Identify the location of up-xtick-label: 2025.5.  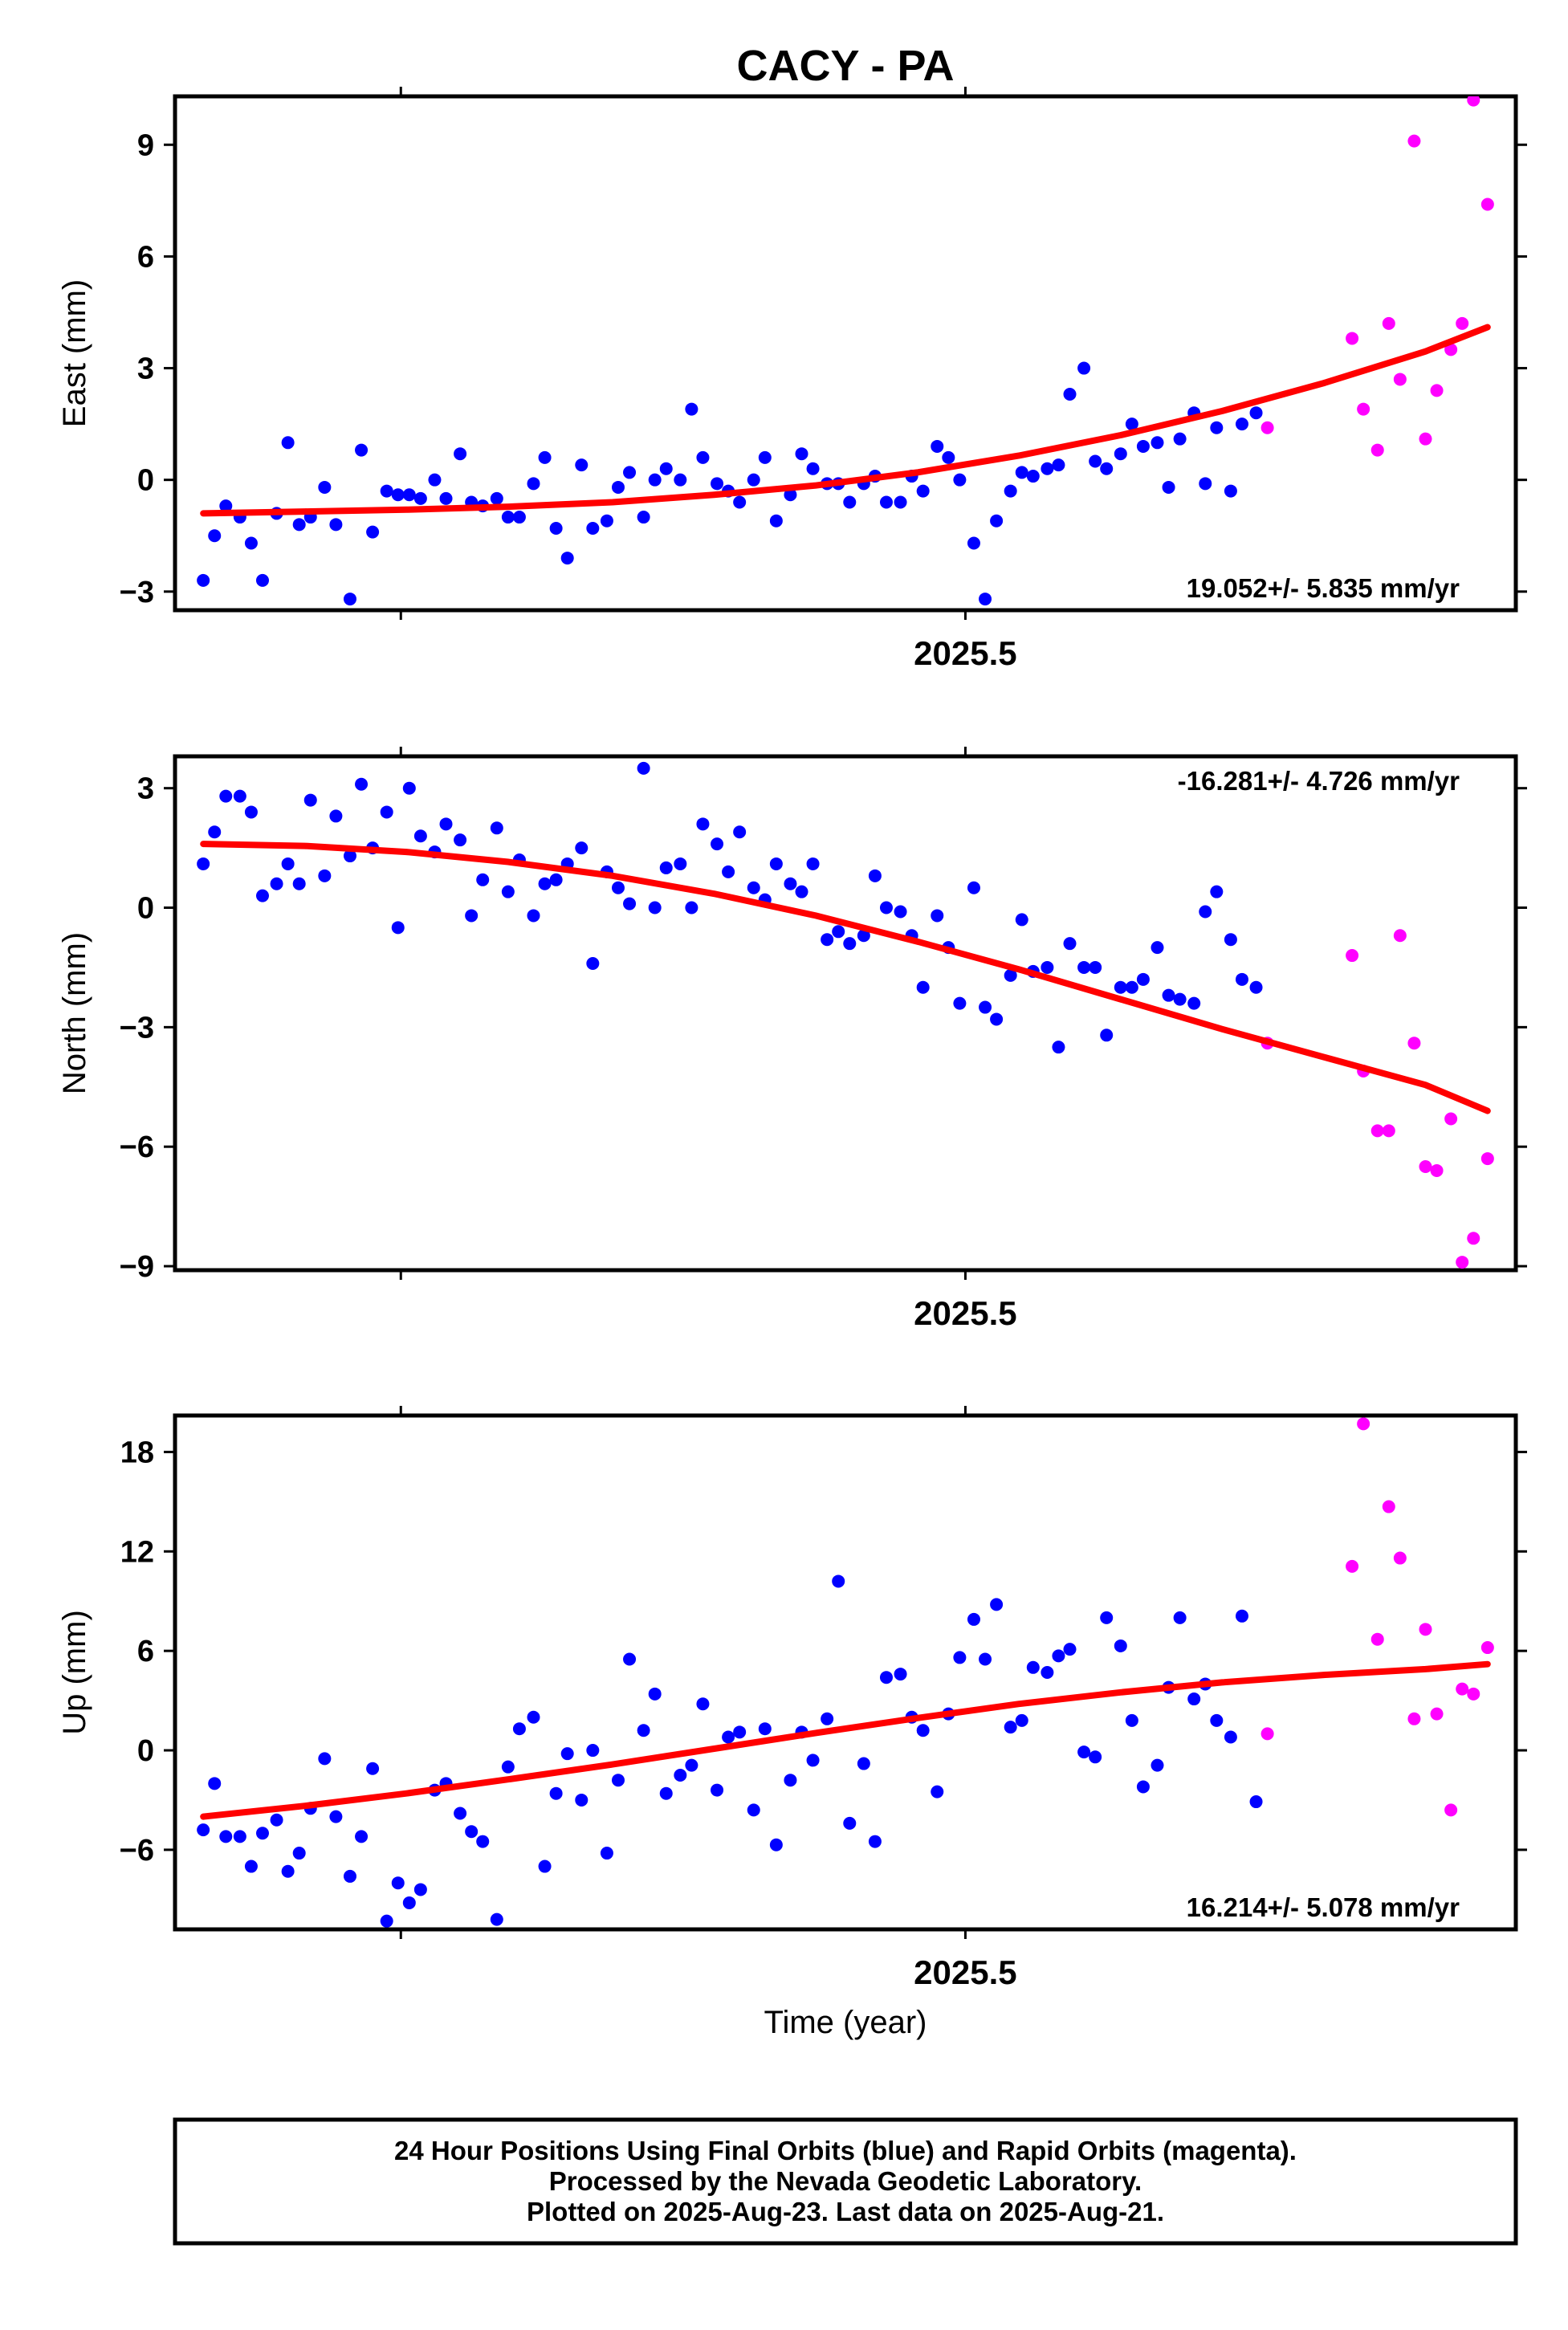
(965, 1972).